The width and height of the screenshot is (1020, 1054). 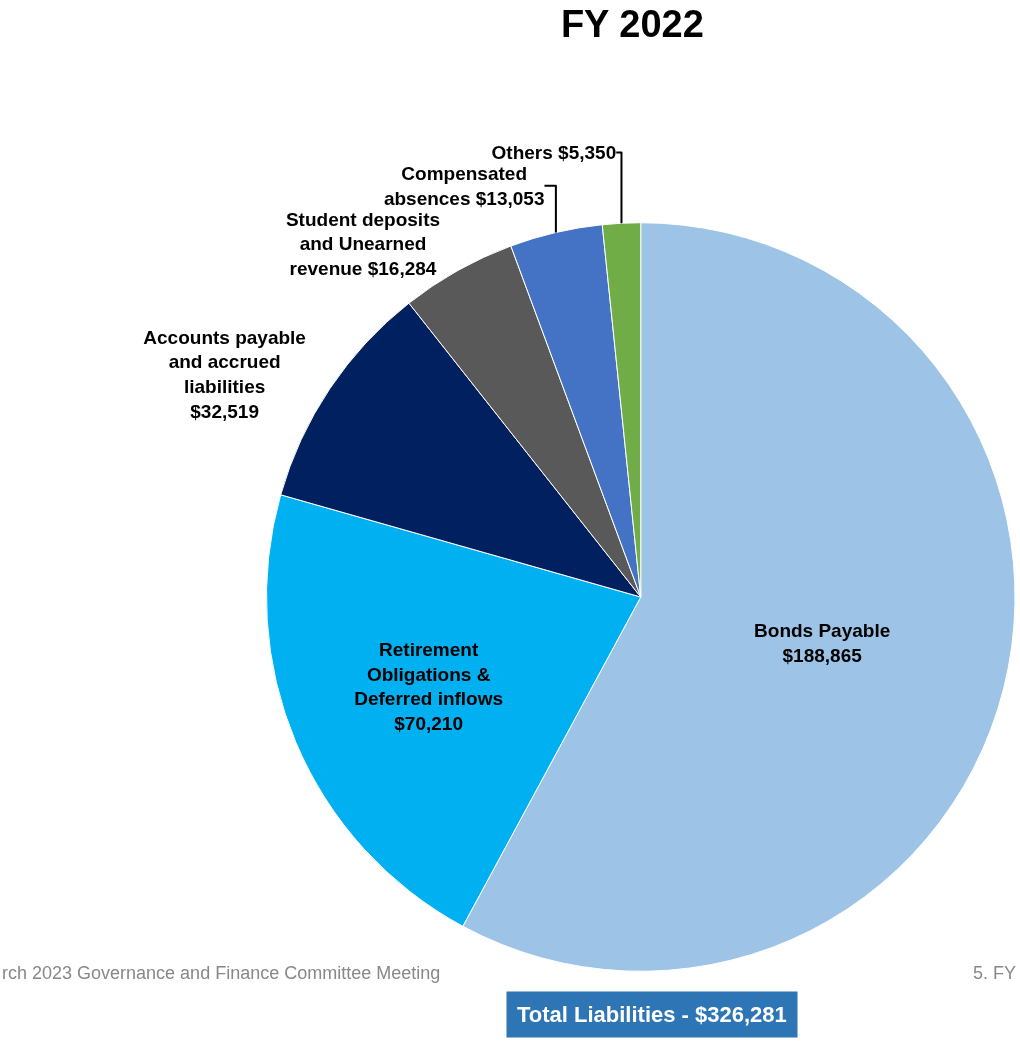 I want to click on data-label: $70,210, so click(x=428, y=724).